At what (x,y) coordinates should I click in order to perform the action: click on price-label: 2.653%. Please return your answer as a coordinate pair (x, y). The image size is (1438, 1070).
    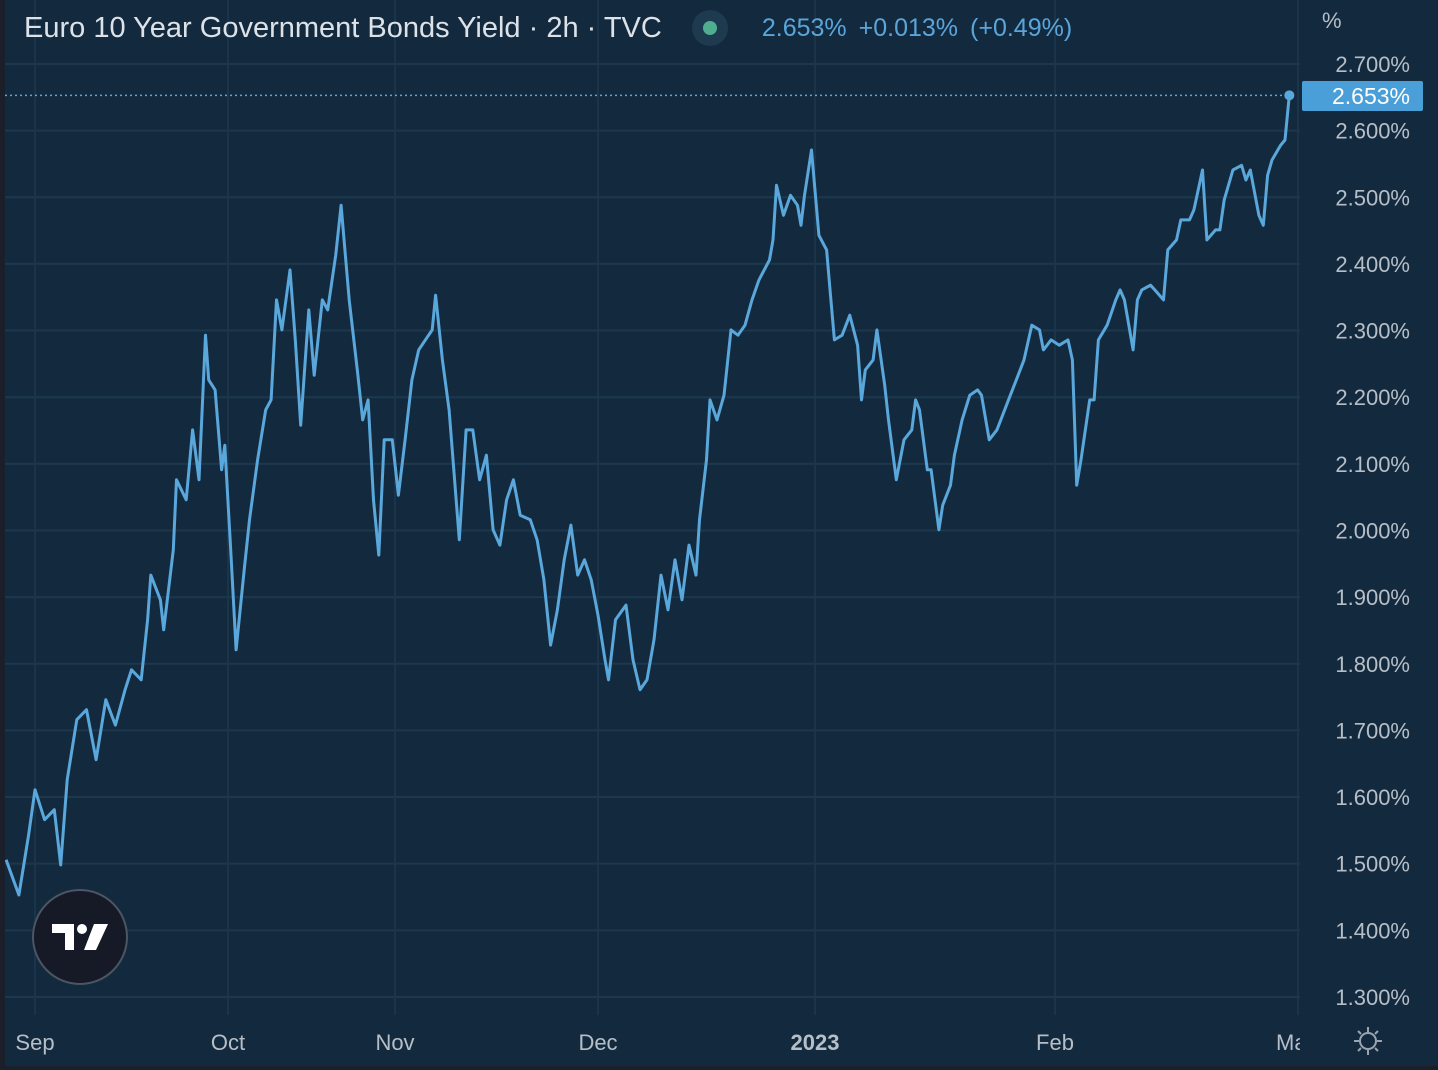
    Looking at the image, I should click on (1362, 96).